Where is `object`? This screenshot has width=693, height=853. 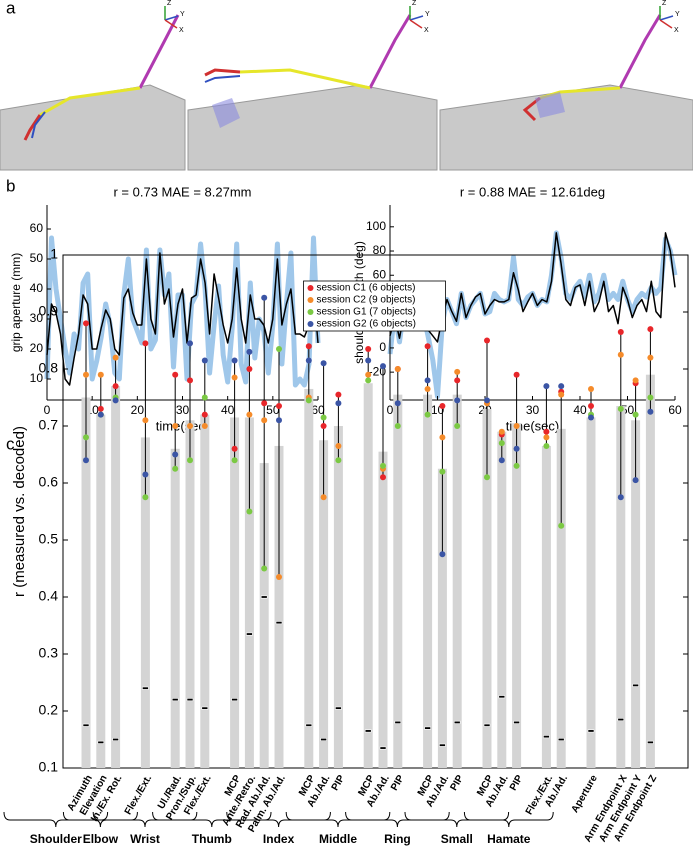
object is located at coordinates (226, 113).